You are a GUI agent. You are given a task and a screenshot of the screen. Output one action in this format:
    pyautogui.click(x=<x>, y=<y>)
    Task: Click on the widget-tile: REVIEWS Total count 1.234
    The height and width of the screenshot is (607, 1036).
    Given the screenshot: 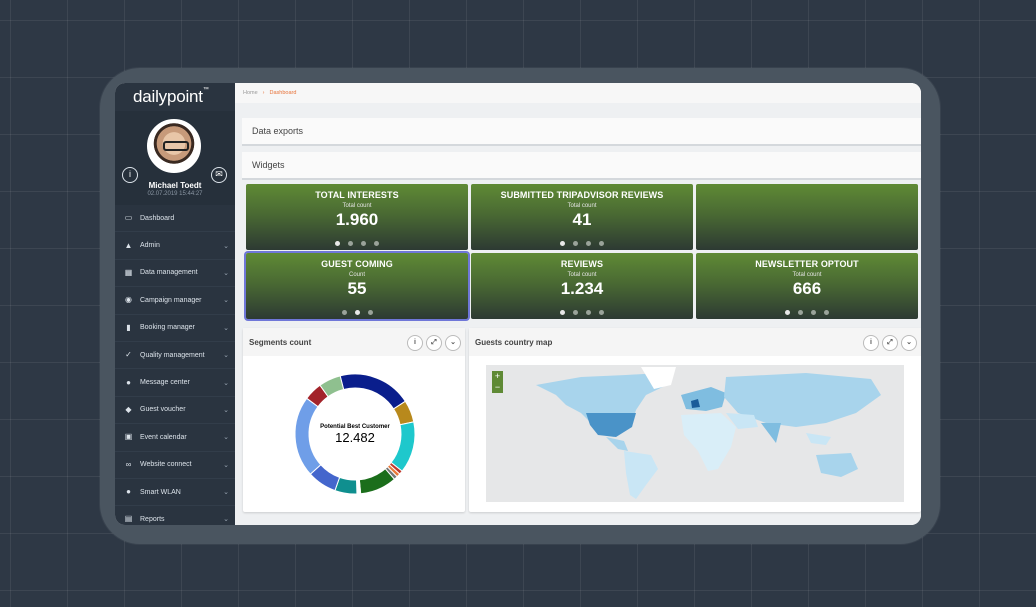 What is the action you would take?
    pyautogui.click(x=582, y=286)
    